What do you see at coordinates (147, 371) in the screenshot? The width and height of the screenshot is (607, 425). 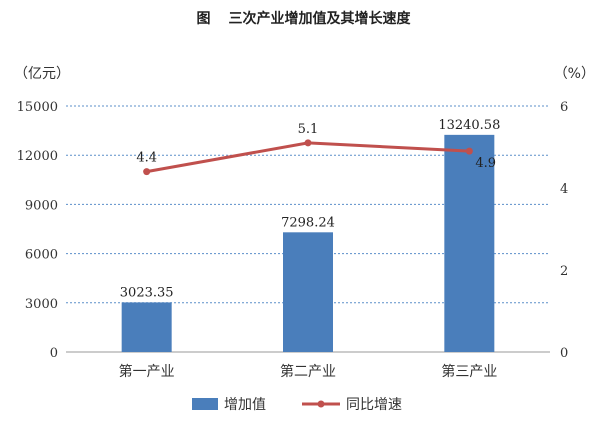 I see `x-category-label: 第一产业` at bounding box center [147, 371].